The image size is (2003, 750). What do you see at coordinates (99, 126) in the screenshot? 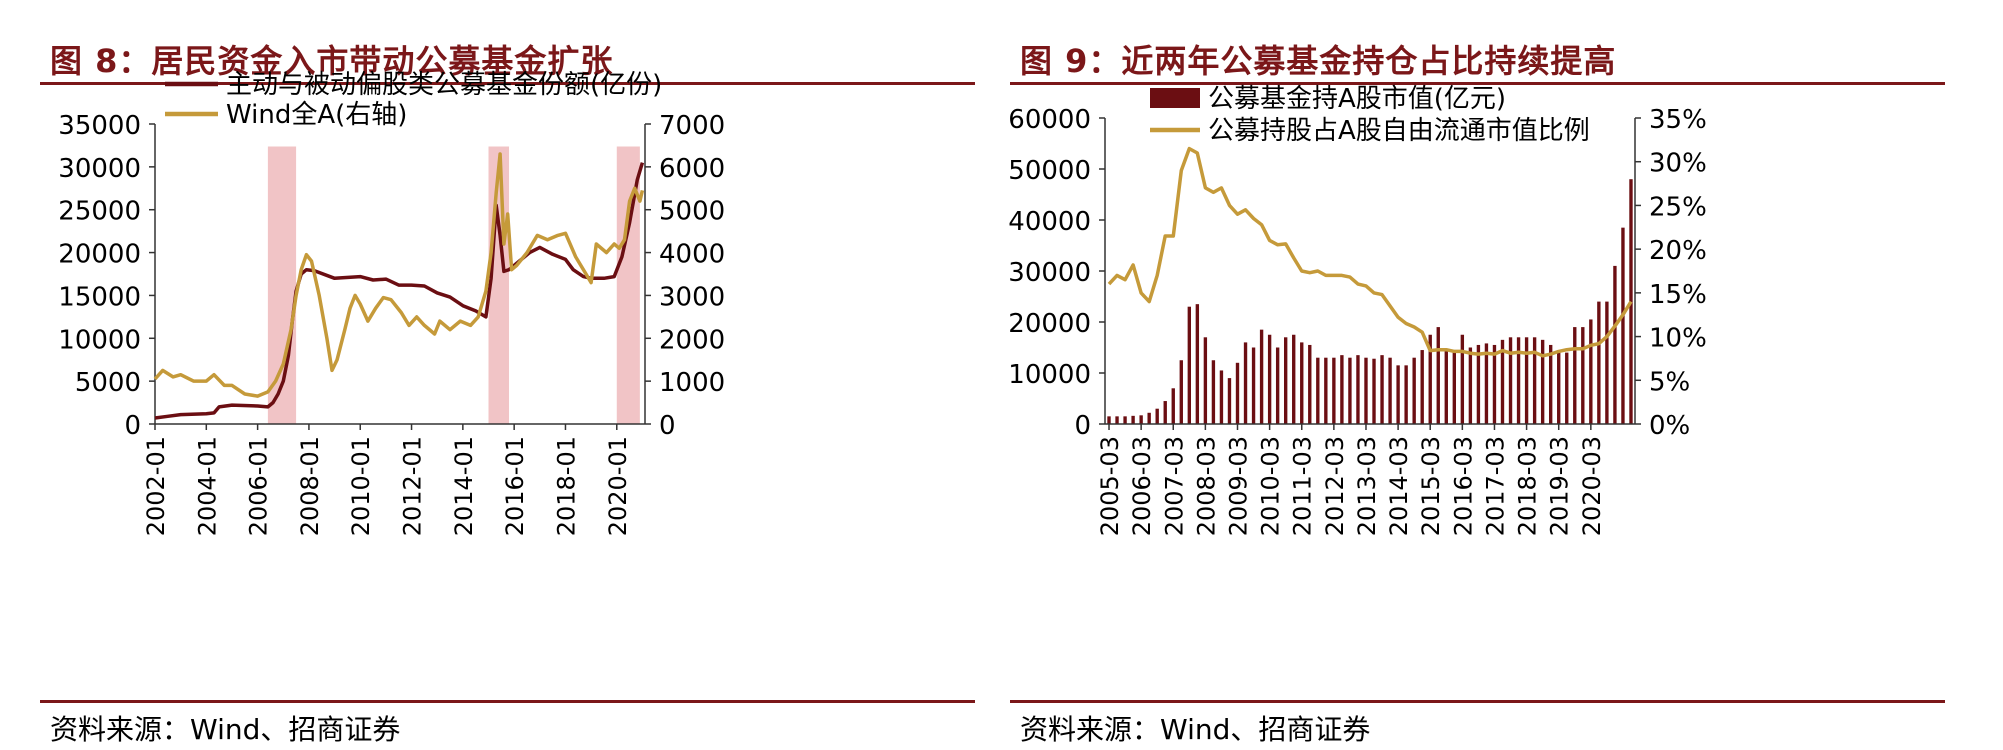
I see `y-left-tick-label: 35000` at bounding box center [99, 126].